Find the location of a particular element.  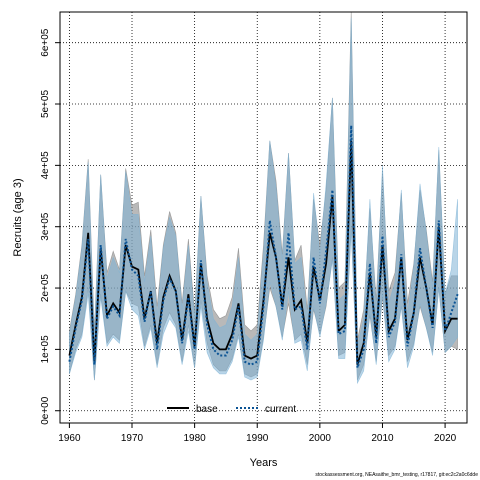

y-tick-label: 6e+05 is located at coordinates (45, 42).